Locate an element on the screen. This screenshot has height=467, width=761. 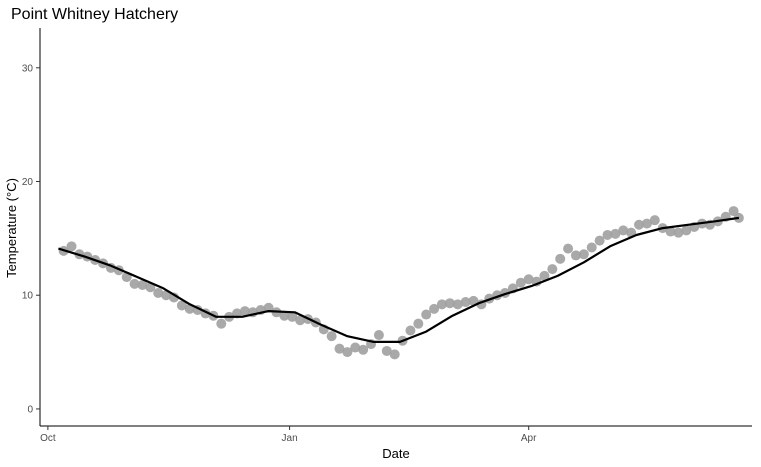
y-tick-label: 20 is located at coordinates (28, 182).